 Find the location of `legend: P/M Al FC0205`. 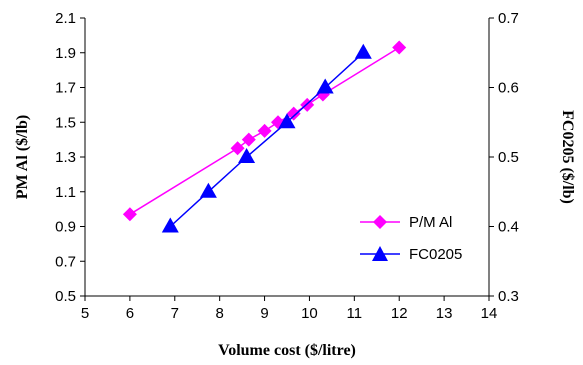

legend: P/M Al FC0205 is located at coordinates (411, 238).